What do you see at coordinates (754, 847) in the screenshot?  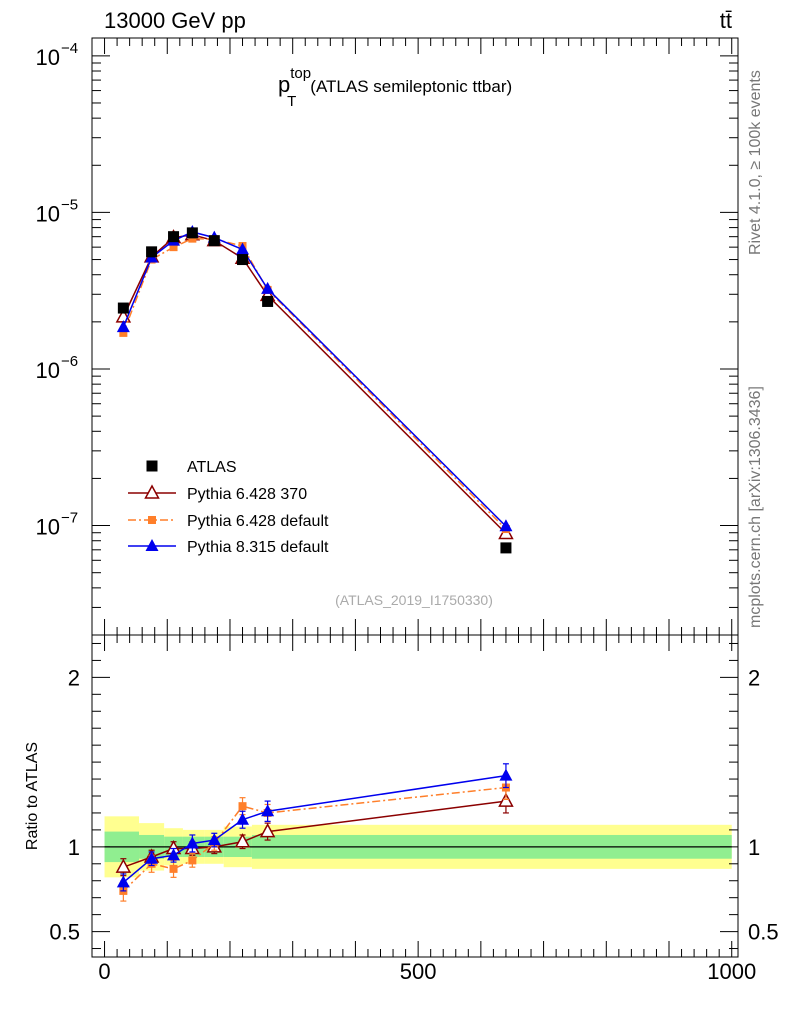 I see `ratio-y-tick-label-right: 1` at bounding box center [754, 847].